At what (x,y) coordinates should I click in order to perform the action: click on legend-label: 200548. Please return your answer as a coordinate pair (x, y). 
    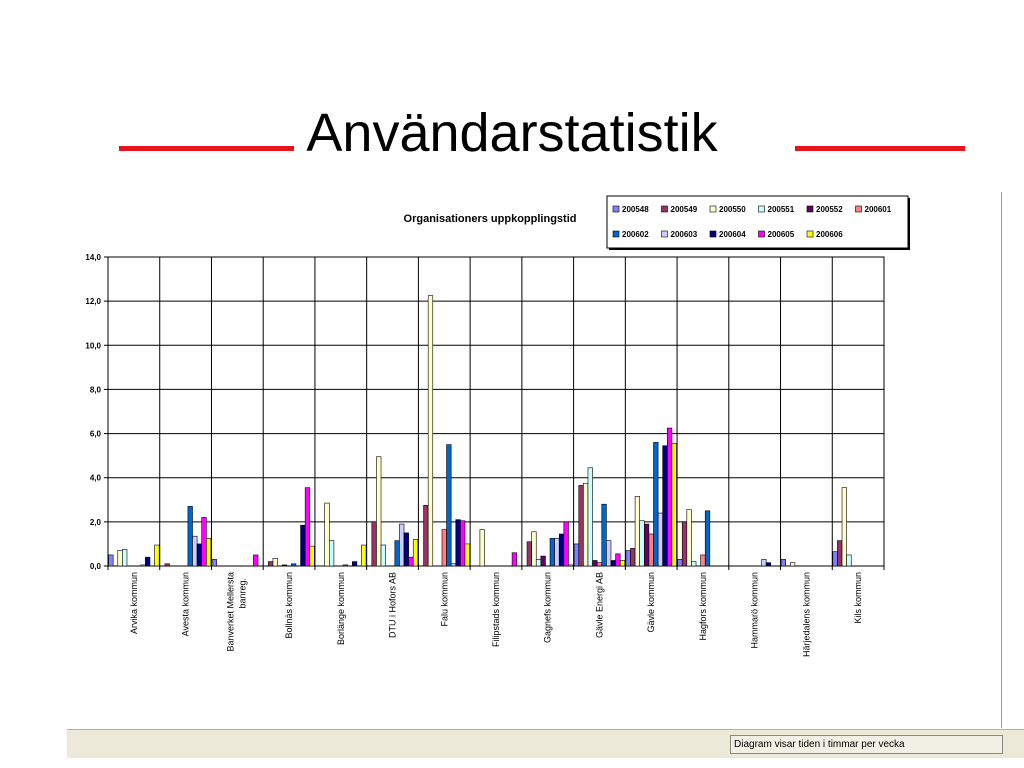
    Looking at the image, I should click on (635, 209).